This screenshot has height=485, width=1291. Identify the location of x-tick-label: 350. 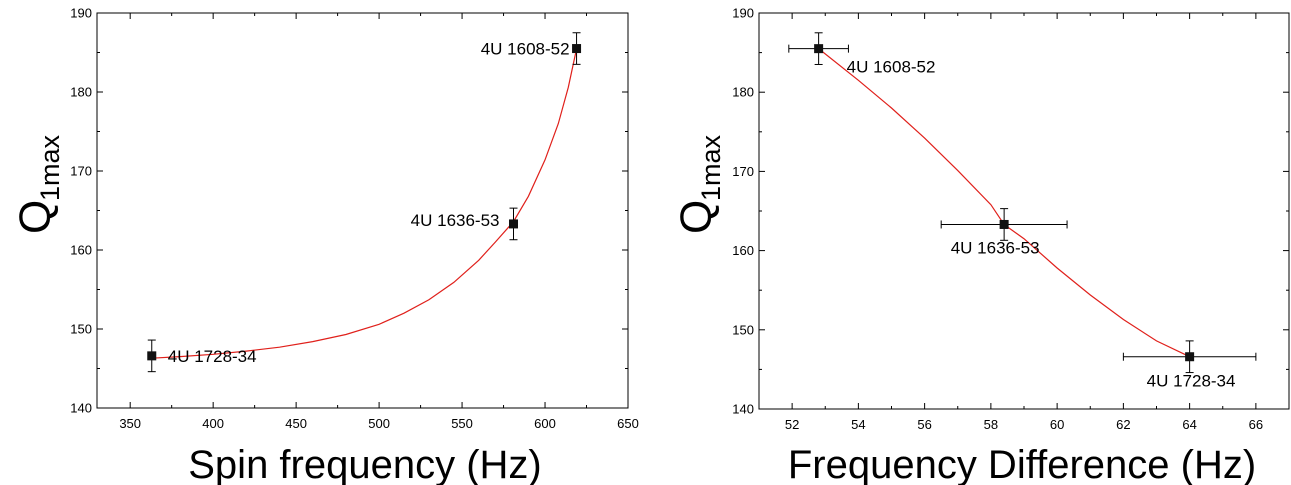
(130, 423).